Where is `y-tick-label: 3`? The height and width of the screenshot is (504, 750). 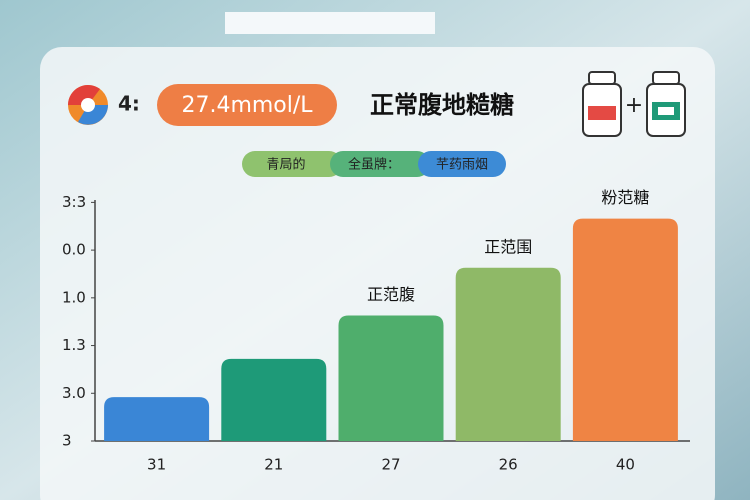
y-tick-label: 3 is located at coordinates (67, 441).